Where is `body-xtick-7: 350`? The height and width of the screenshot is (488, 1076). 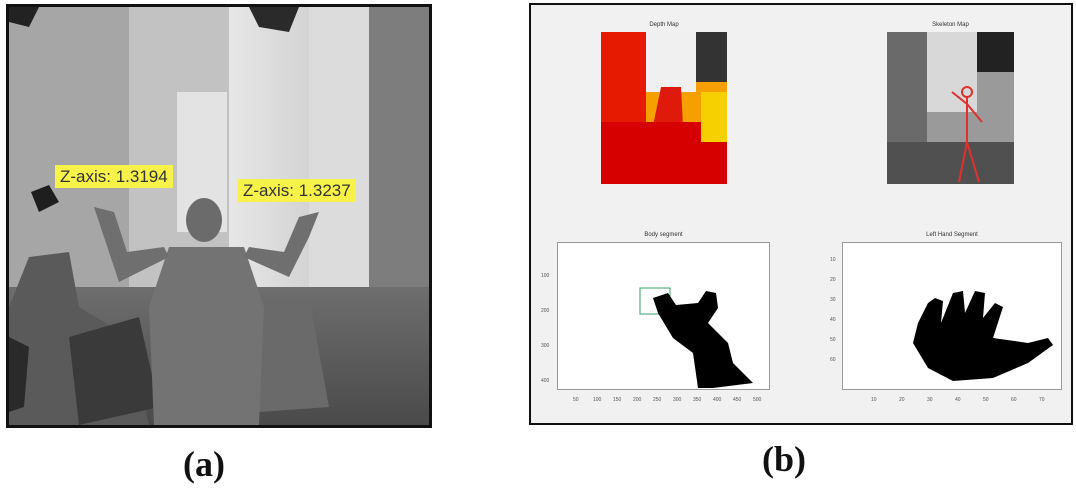
body-xtick-7: 350 is located at coordinates (697, 400).